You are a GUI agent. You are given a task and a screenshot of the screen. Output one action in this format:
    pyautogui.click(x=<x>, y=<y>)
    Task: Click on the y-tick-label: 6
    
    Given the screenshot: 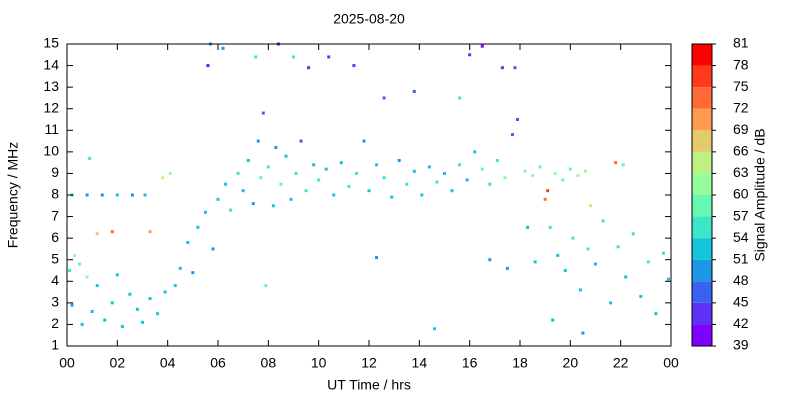 What is the action you would take?
    pyautogui.click(x=55, y=237)
    